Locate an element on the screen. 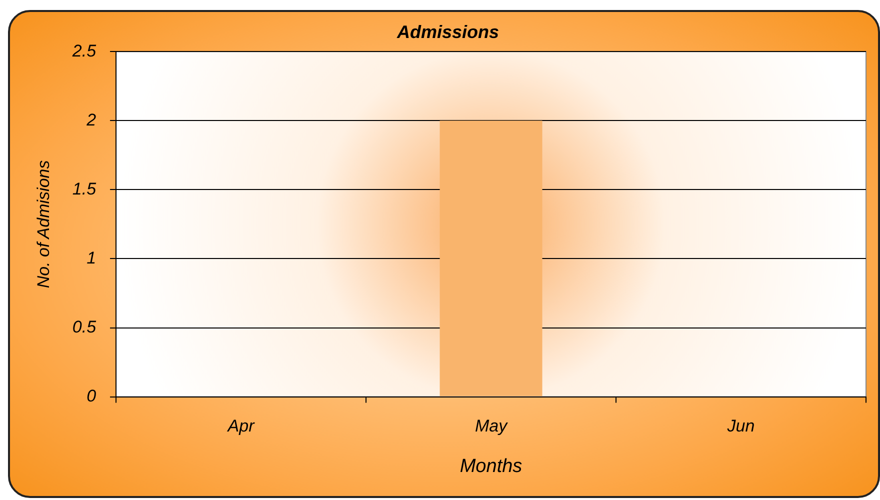  y-tick-label: 0 is located at coordinates (91, 396).